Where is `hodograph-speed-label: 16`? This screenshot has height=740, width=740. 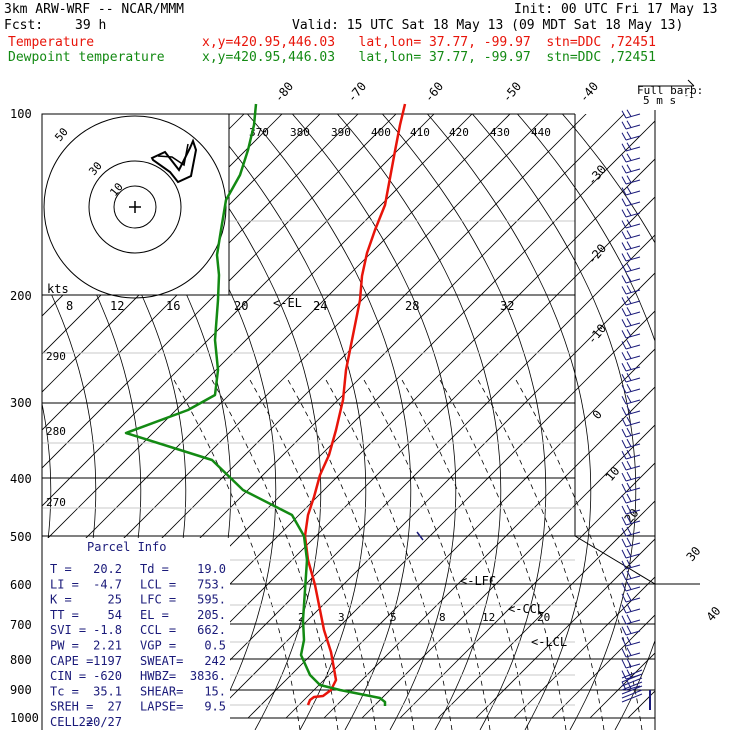 hodograph-speed-label: 16 is located at coordinates (173, 306).